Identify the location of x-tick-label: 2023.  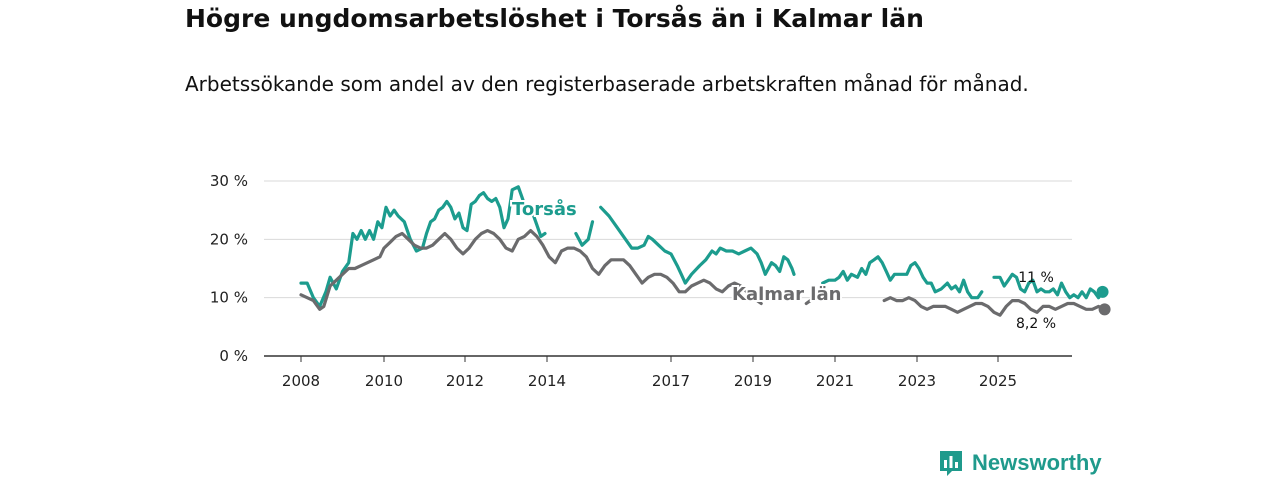
(917, 381).